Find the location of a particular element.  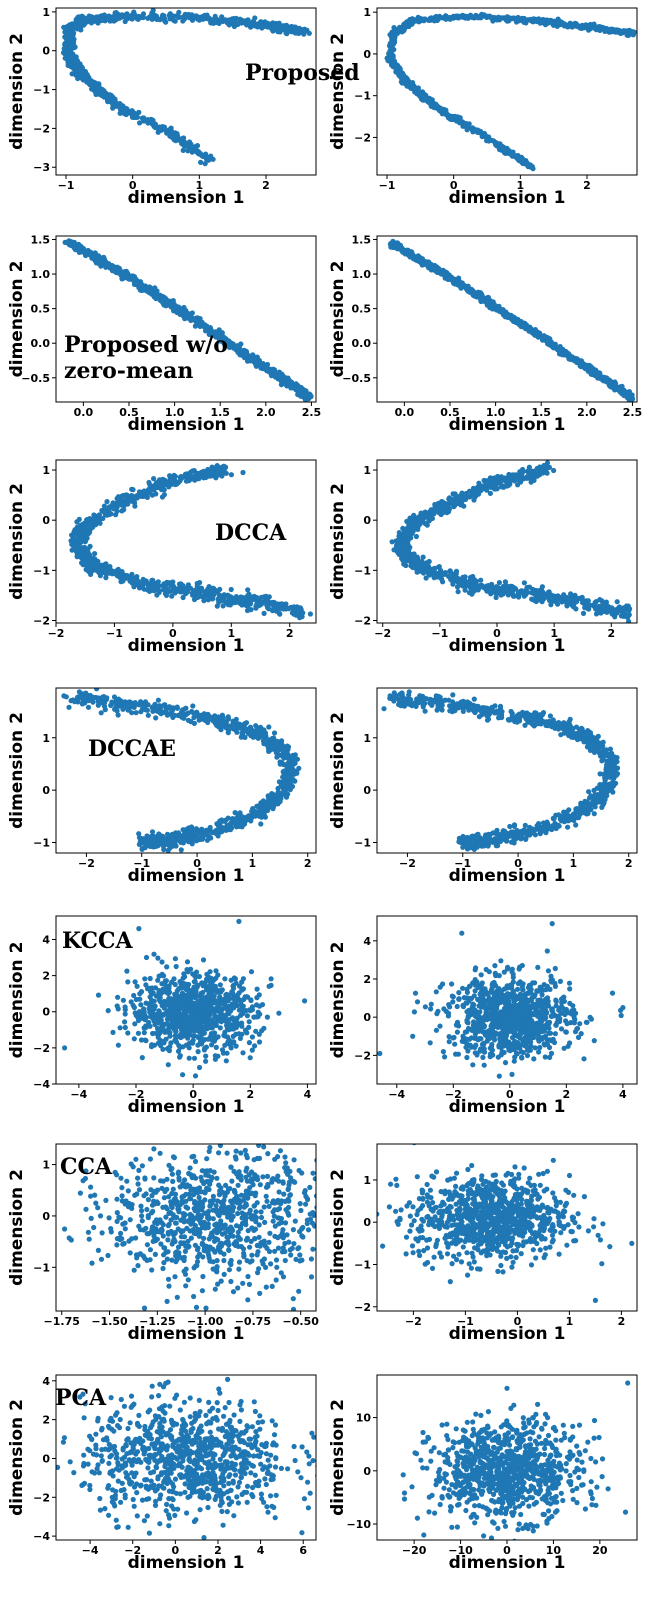

y-tick-label: −1 is located at coordinates (362, 96).